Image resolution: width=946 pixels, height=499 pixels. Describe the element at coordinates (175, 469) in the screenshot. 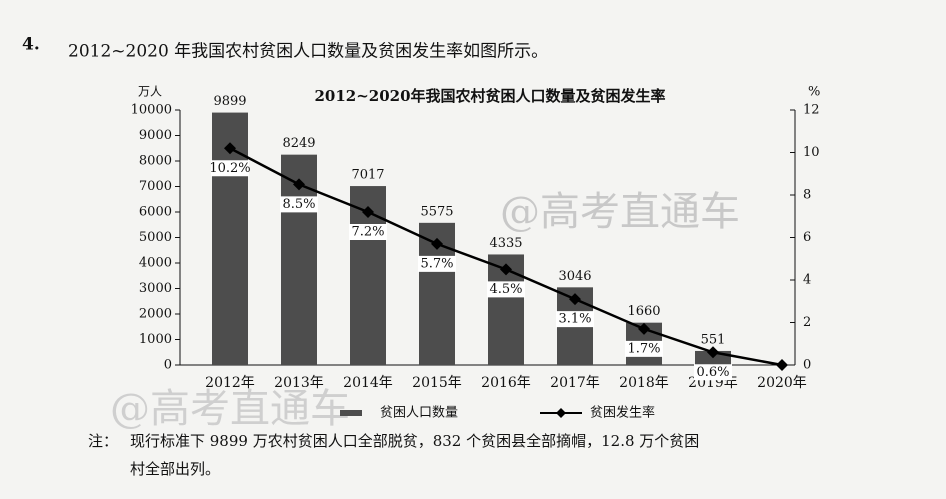

I see `note-line: 村全部出列。` at that location.